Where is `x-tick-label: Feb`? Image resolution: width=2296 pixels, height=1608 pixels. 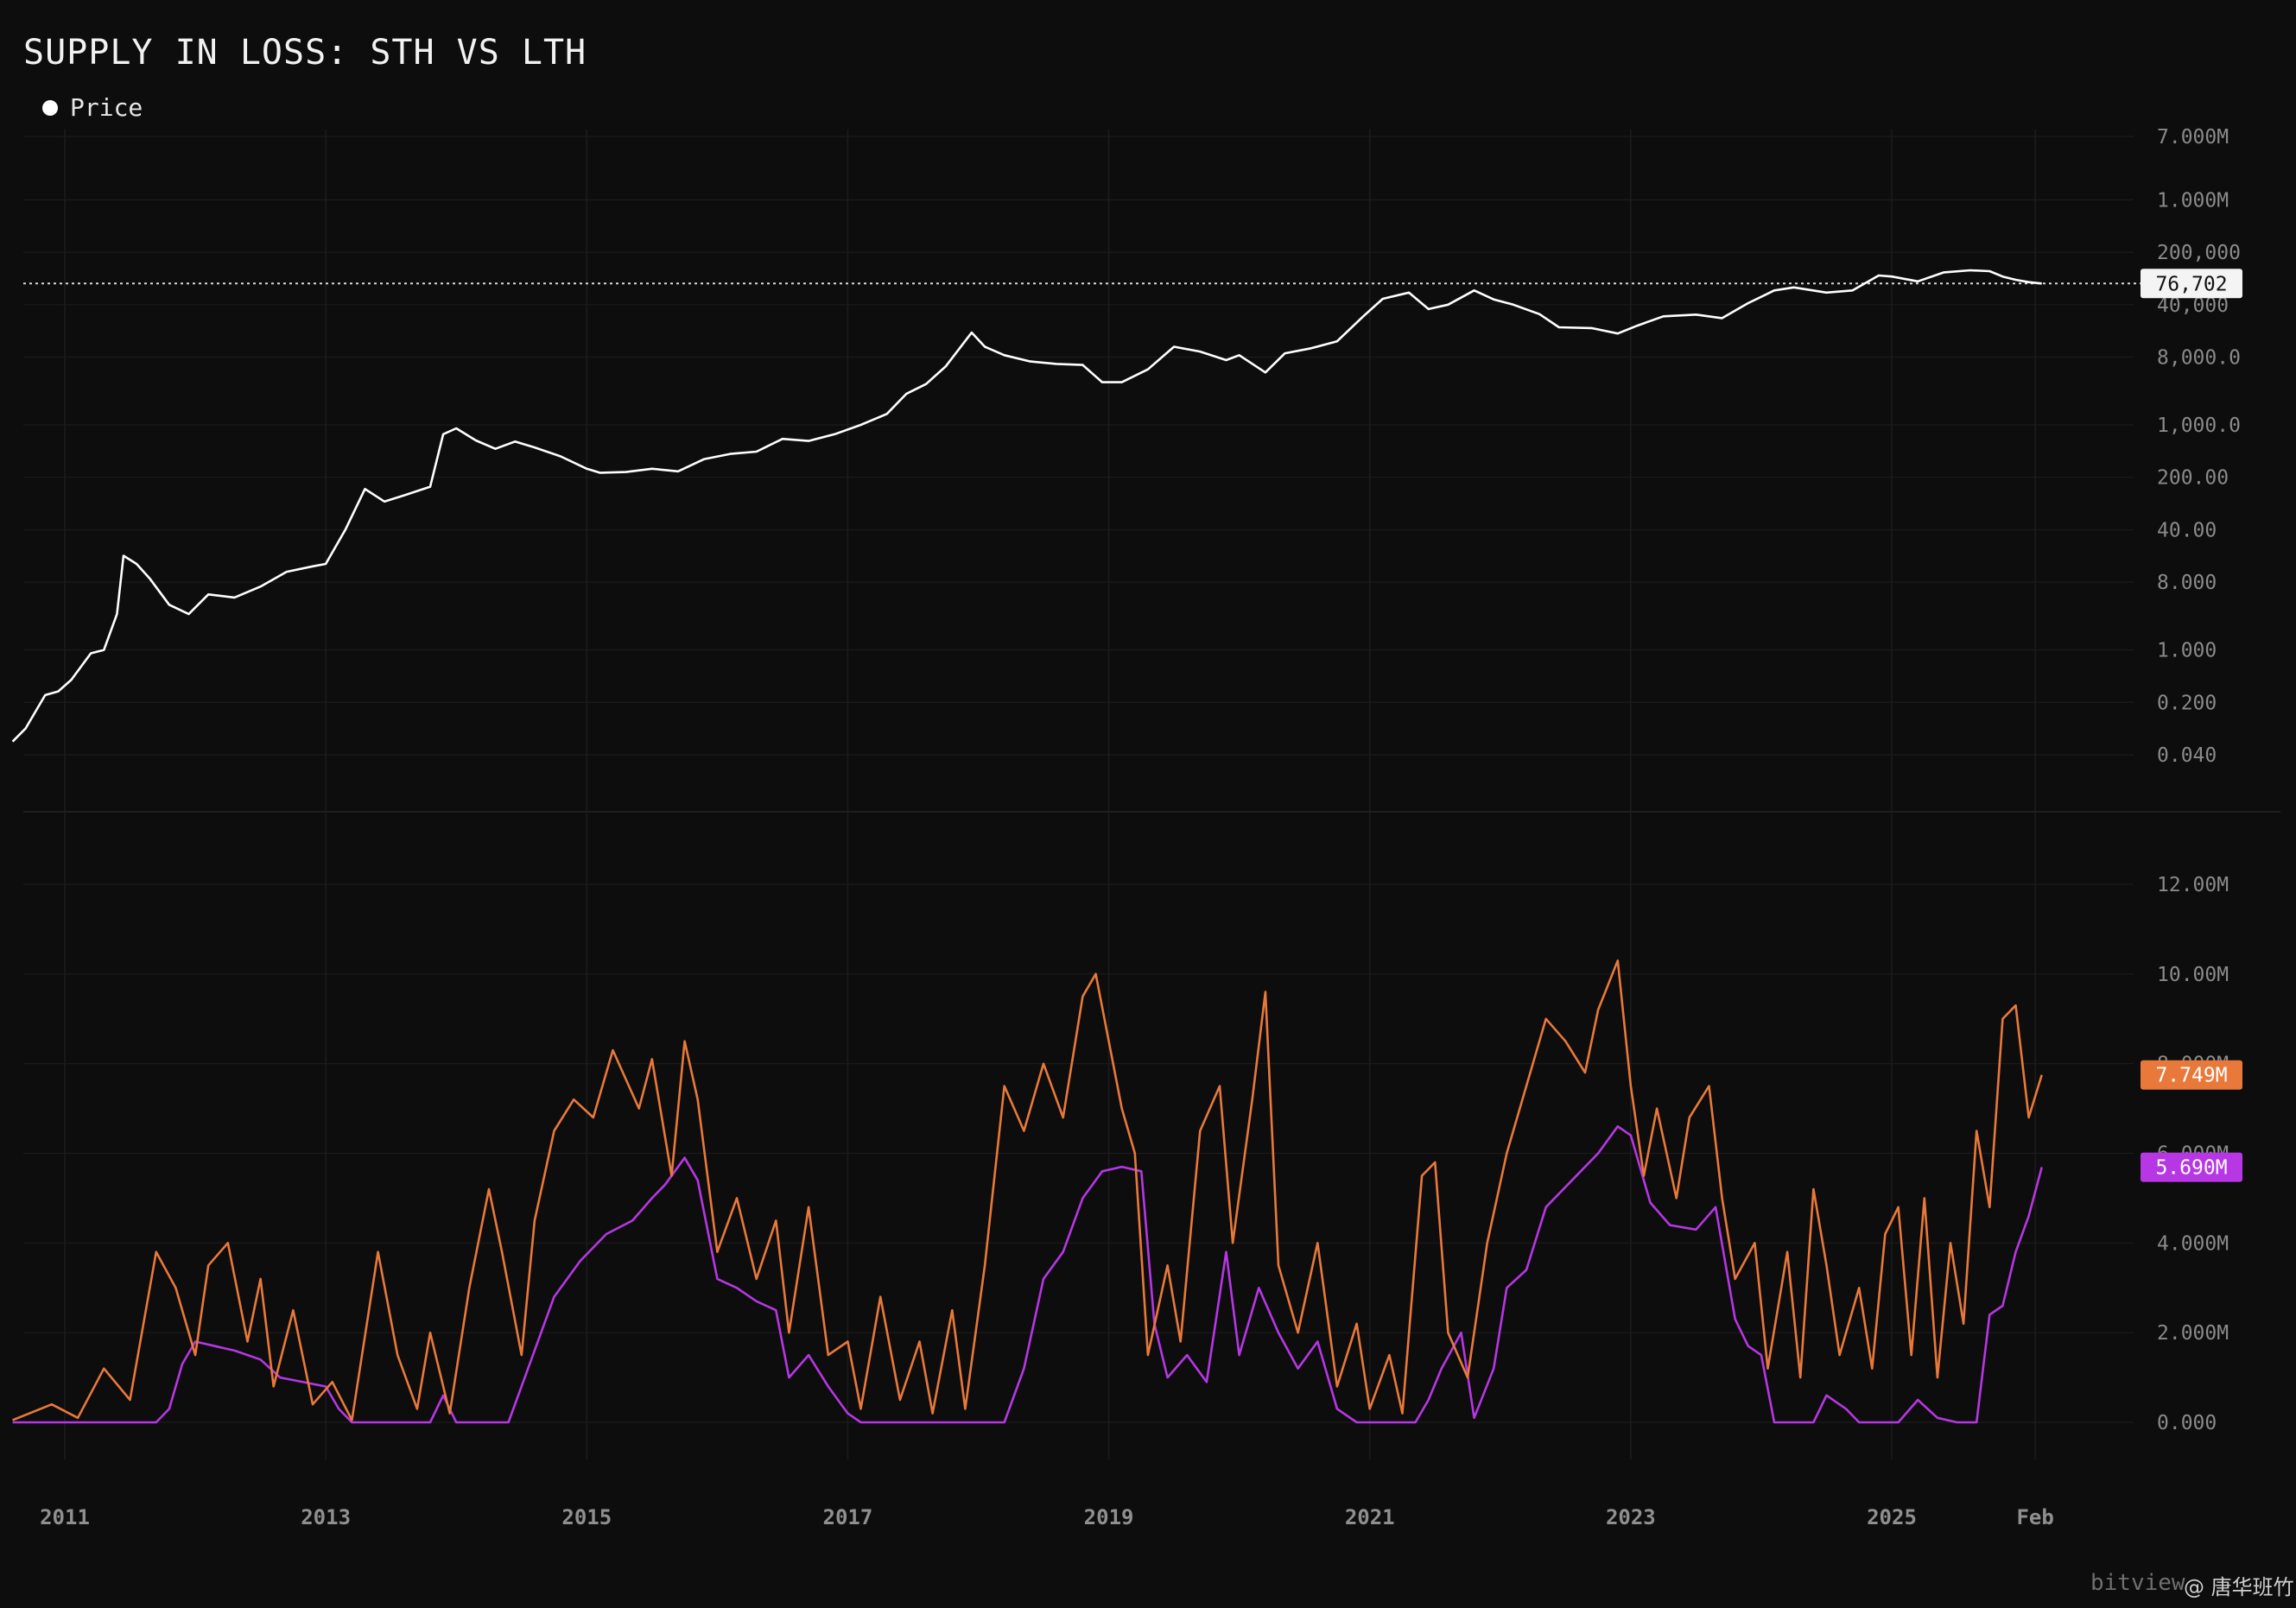 x-tick-label: Feb is located at coordinates (2034, 1517).